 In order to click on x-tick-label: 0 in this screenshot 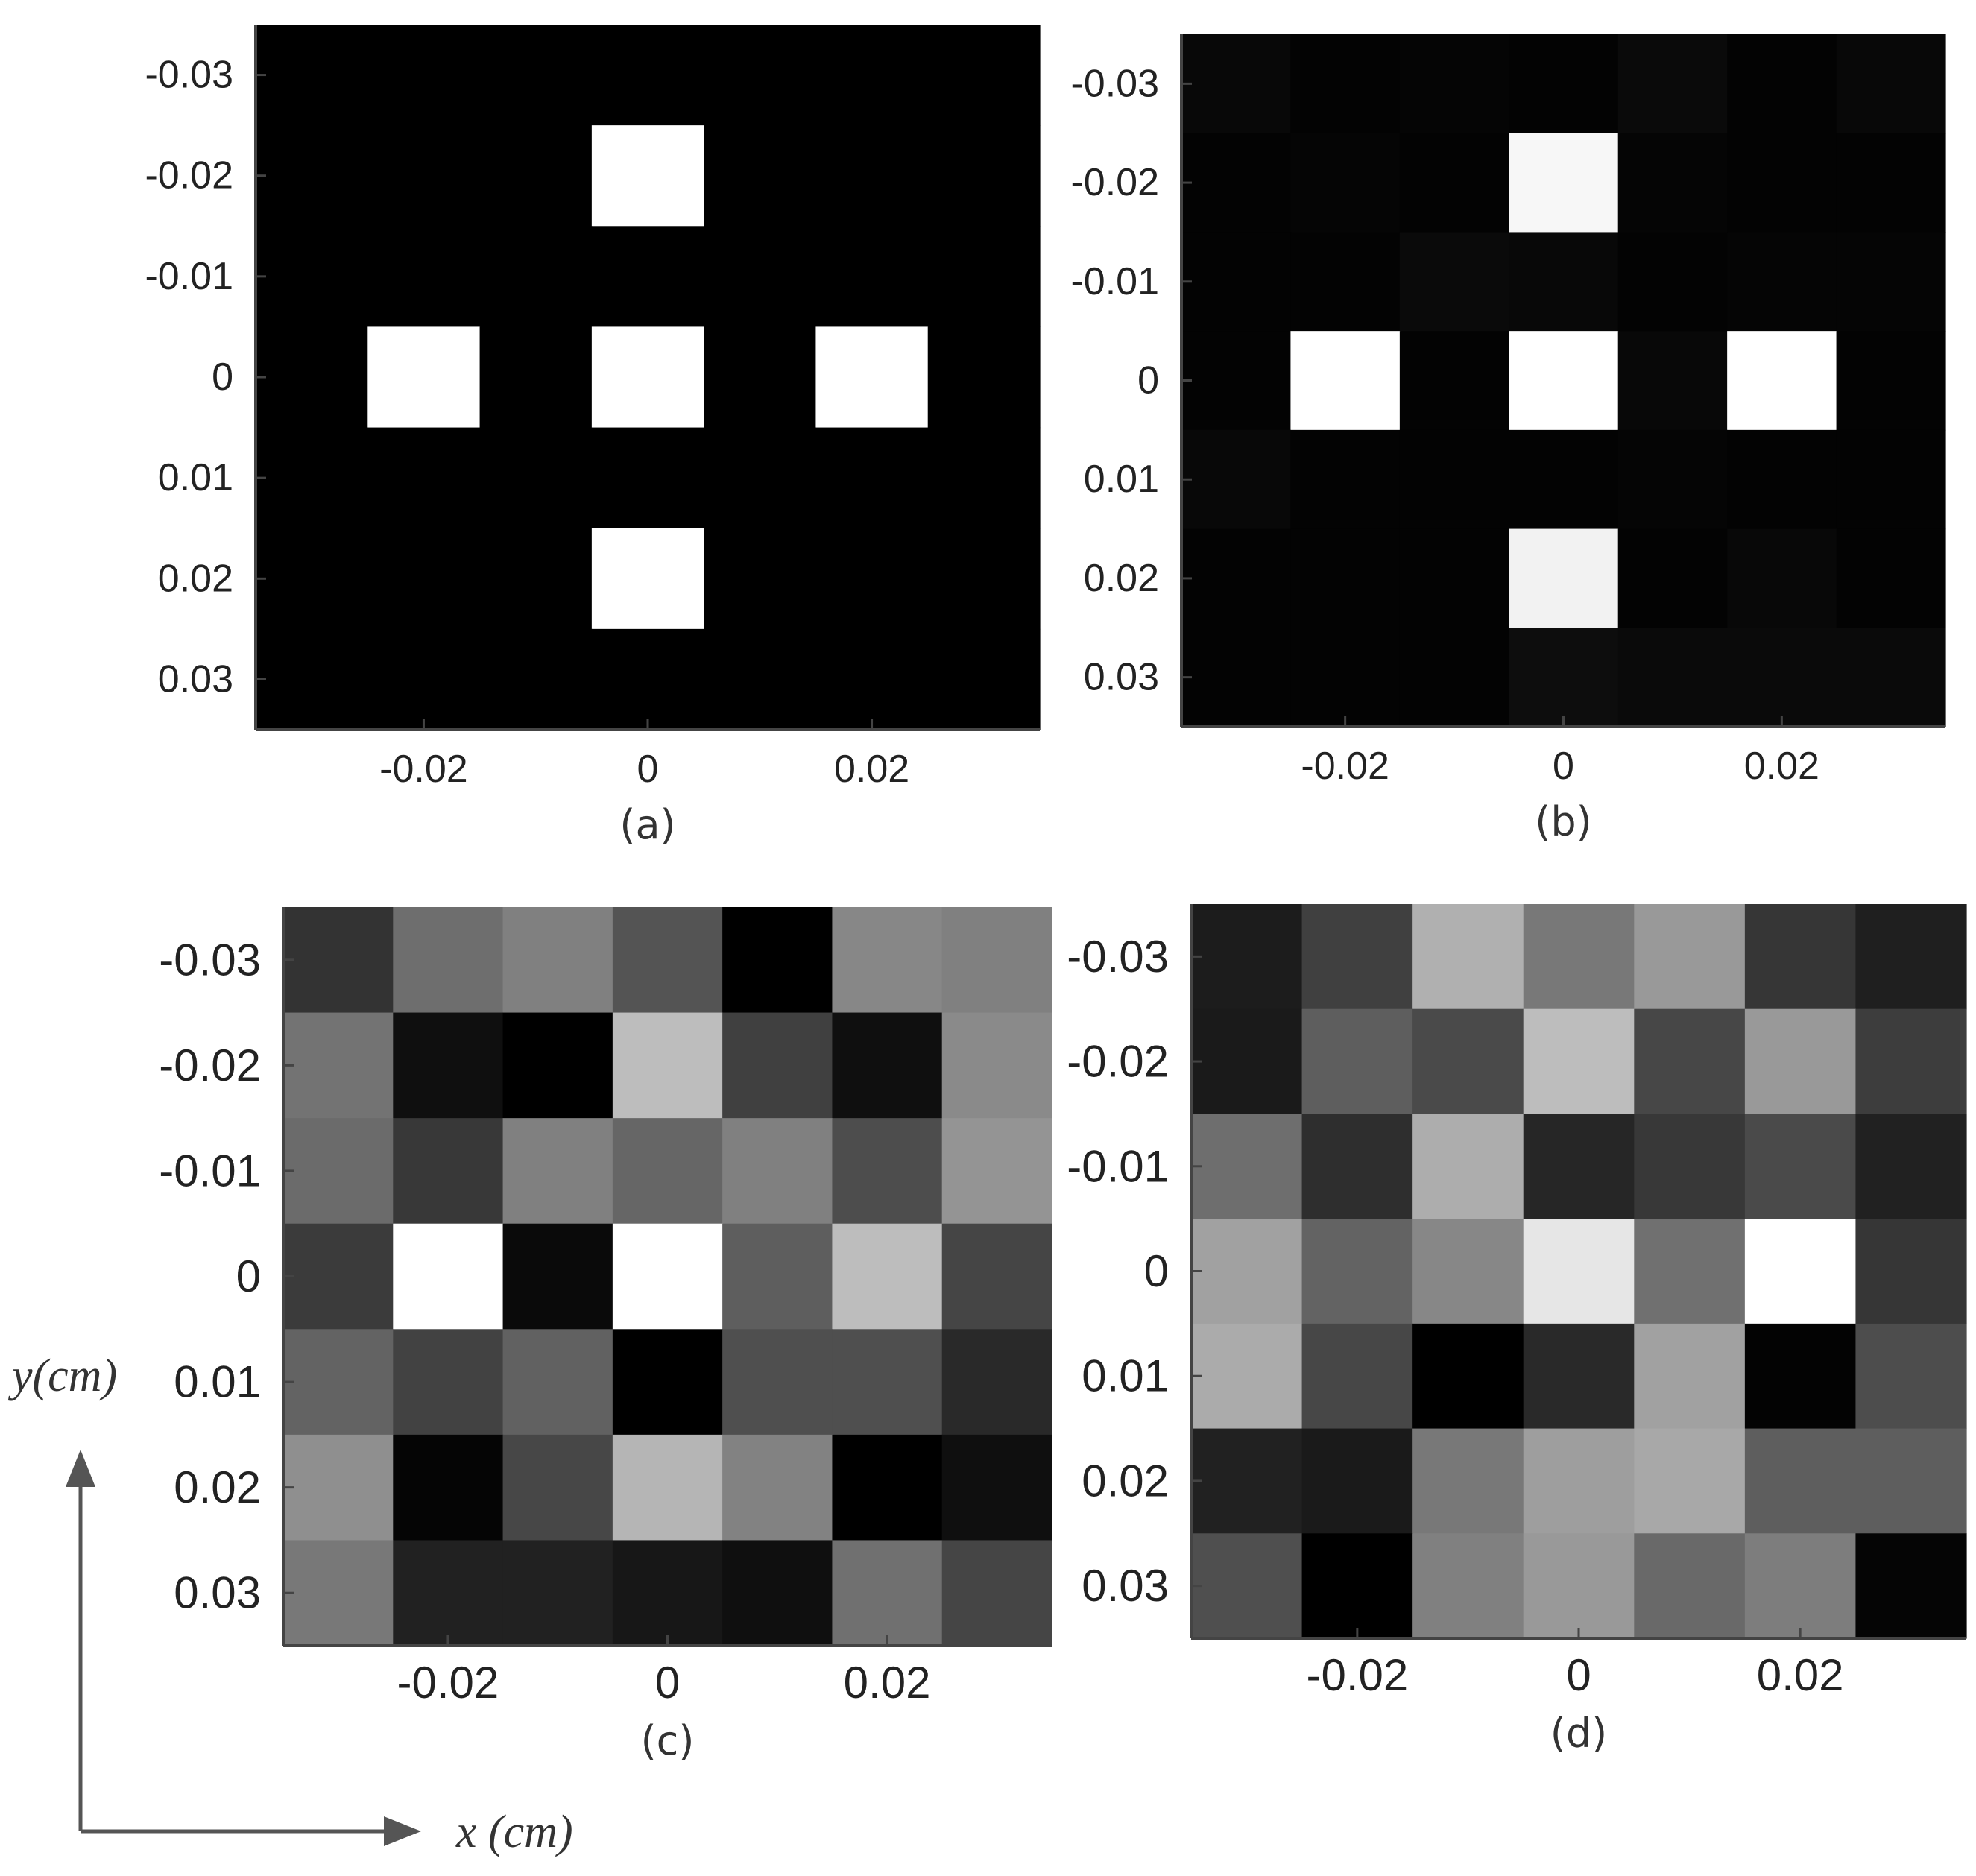, I will do `click(648, 769)`.